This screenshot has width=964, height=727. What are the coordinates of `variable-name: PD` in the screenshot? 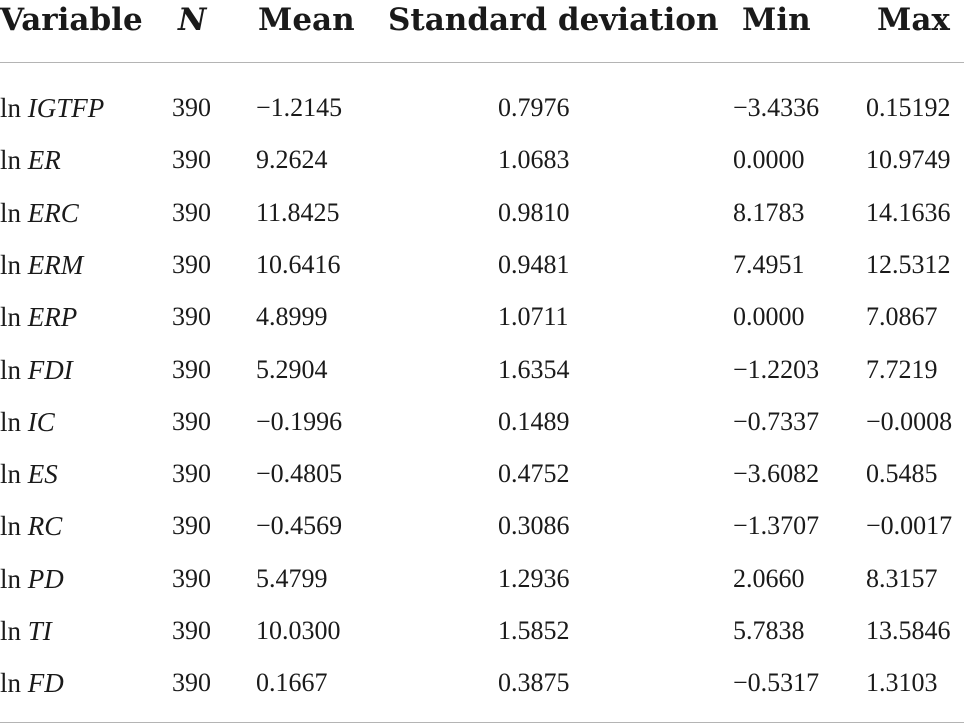 It's located at (45, 579).